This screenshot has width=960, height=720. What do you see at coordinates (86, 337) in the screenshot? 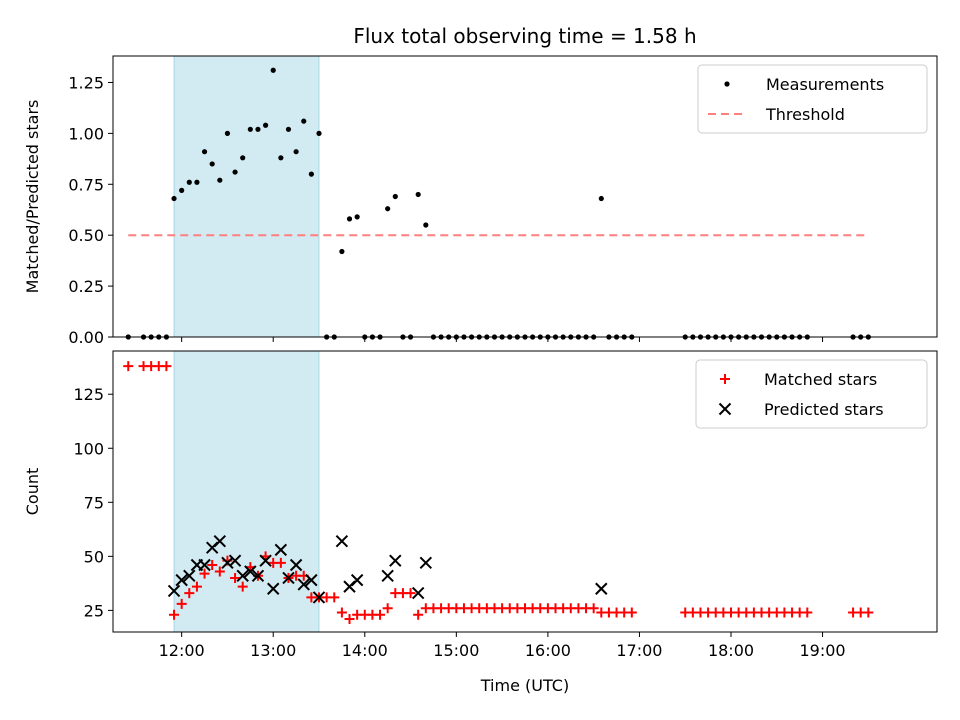
I see `y-tick-label: 0.00` at bounding box center [86, 337].